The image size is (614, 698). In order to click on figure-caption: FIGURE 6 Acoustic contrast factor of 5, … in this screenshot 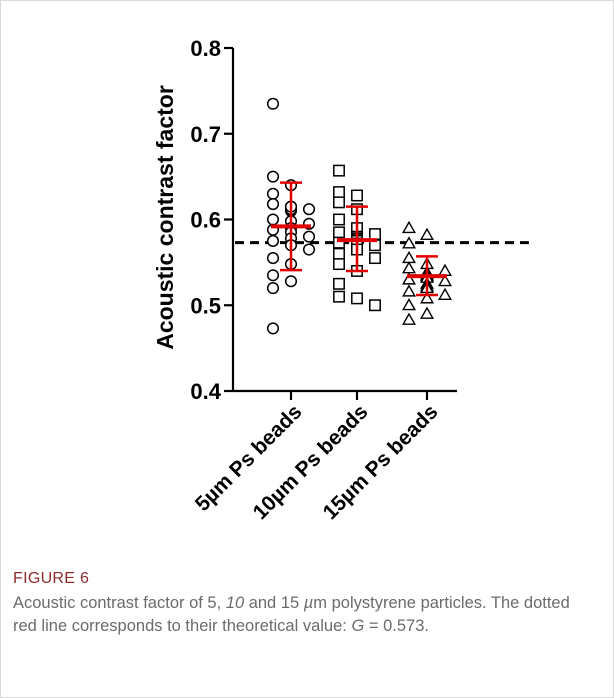, I will do `click(305, 604)`.